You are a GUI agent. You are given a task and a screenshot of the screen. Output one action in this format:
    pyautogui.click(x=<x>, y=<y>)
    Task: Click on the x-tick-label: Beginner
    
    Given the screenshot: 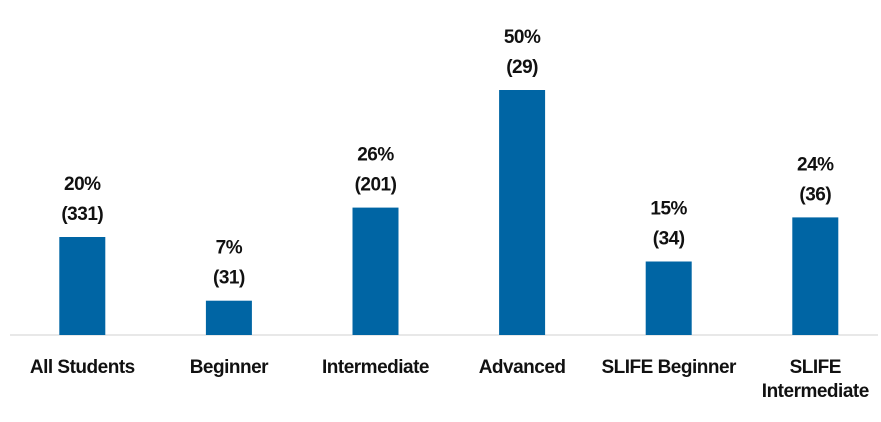 What is the action you would take?
    pyautogui.click(x=229, y=367)
    